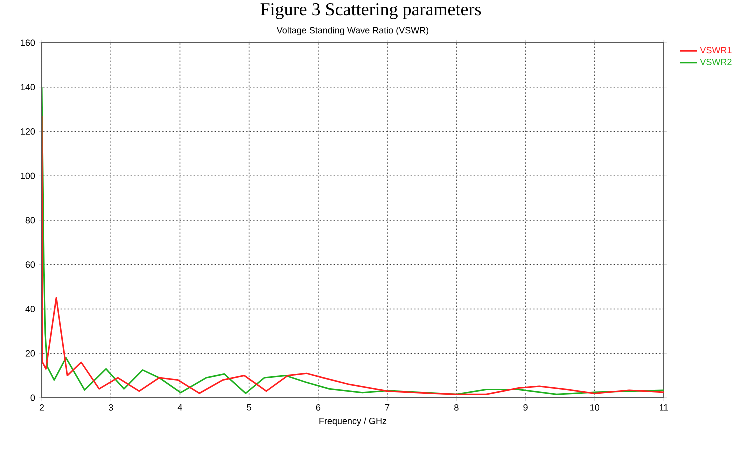  Describe the element at coordinates (352, 31) in the screenshot. I see `chart-title: Voltage Standing Wave Ratio (VSWR)` at that location.